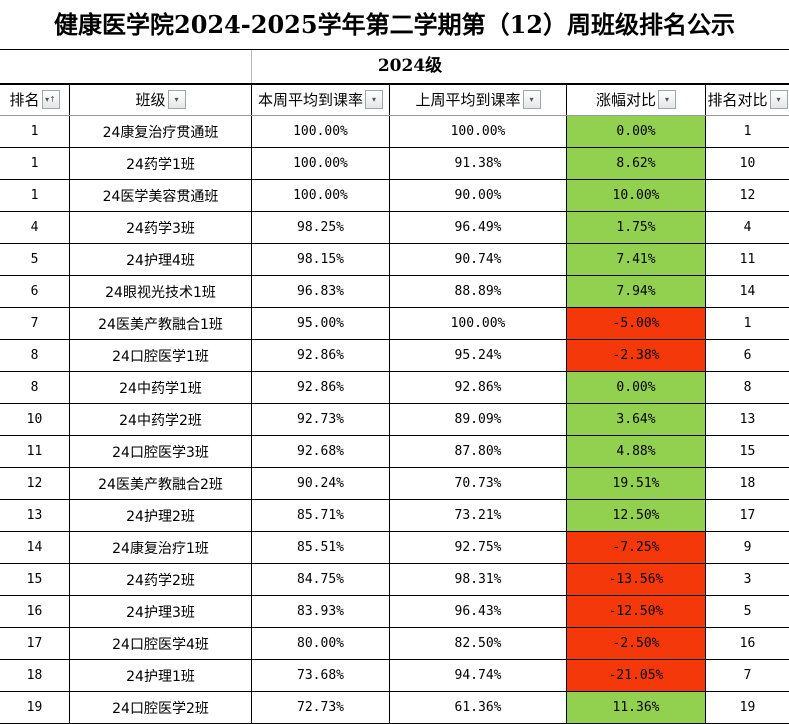 This screenshot has width=789, height=724. I want to click on cell-class: 24医美产教融合2班, so click(161, 483).